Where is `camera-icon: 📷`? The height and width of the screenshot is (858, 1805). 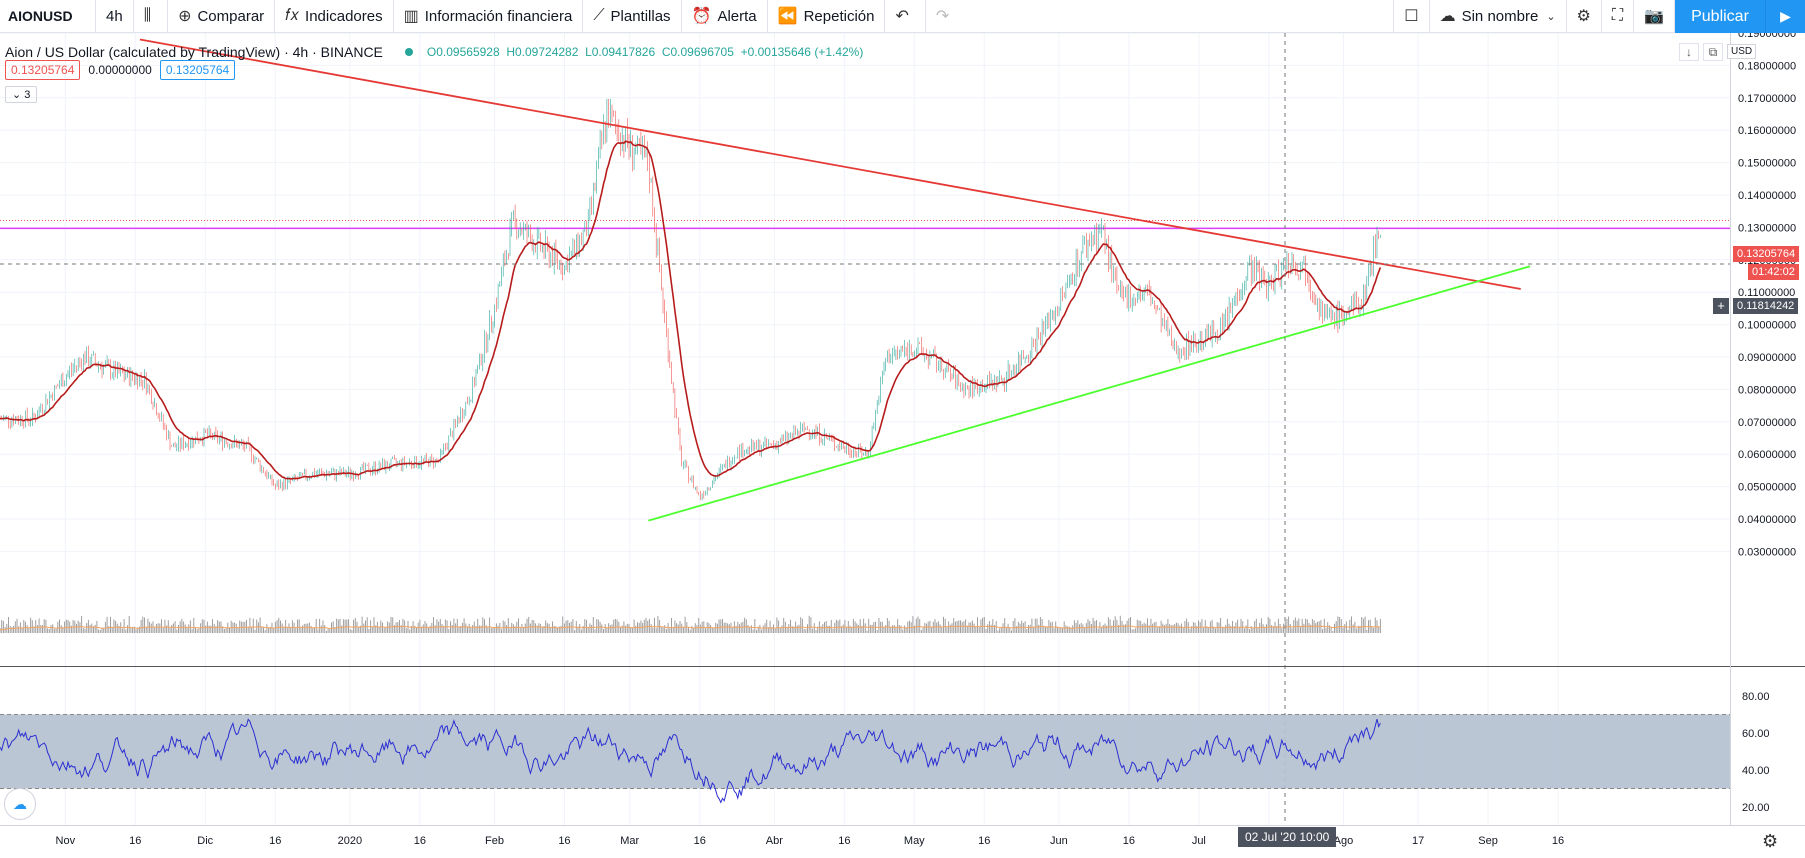
camera-icon: 📷 is located at coordinates (1654, 16).